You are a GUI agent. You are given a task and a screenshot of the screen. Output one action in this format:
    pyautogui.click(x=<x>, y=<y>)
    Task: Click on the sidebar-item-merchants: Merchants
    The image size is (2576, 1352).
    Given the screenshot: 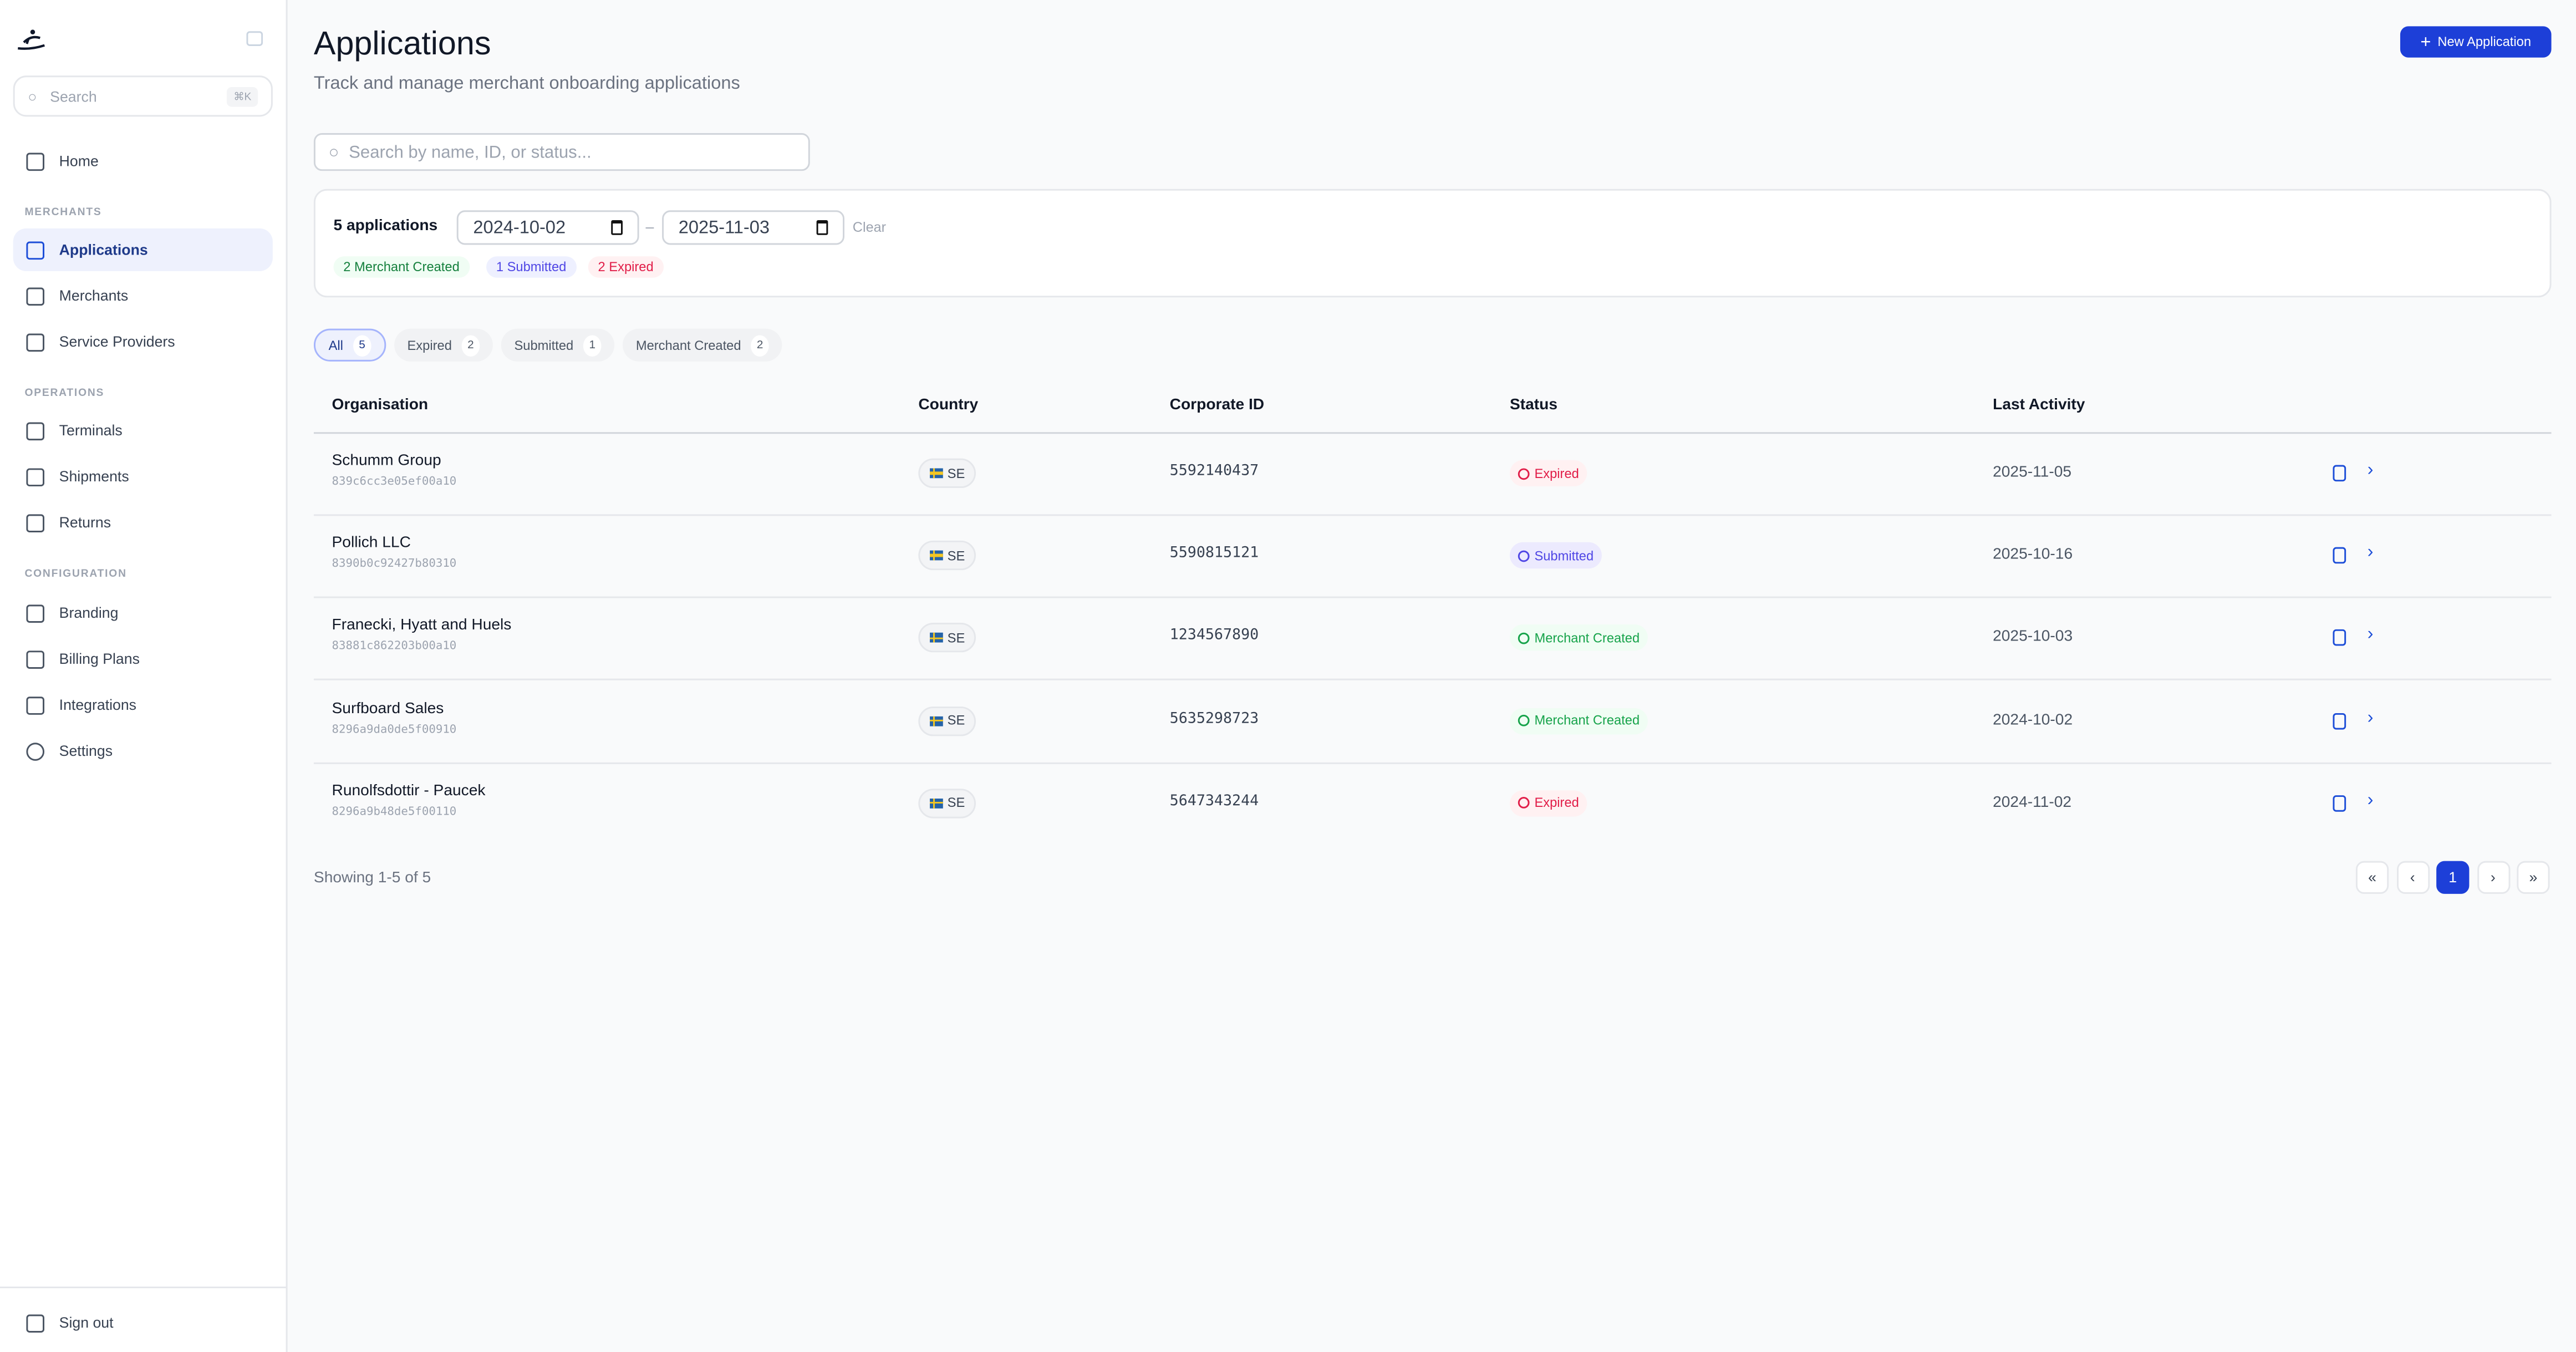 What is the action you would take?
    pyautogui.click(x=143, y=296)
    